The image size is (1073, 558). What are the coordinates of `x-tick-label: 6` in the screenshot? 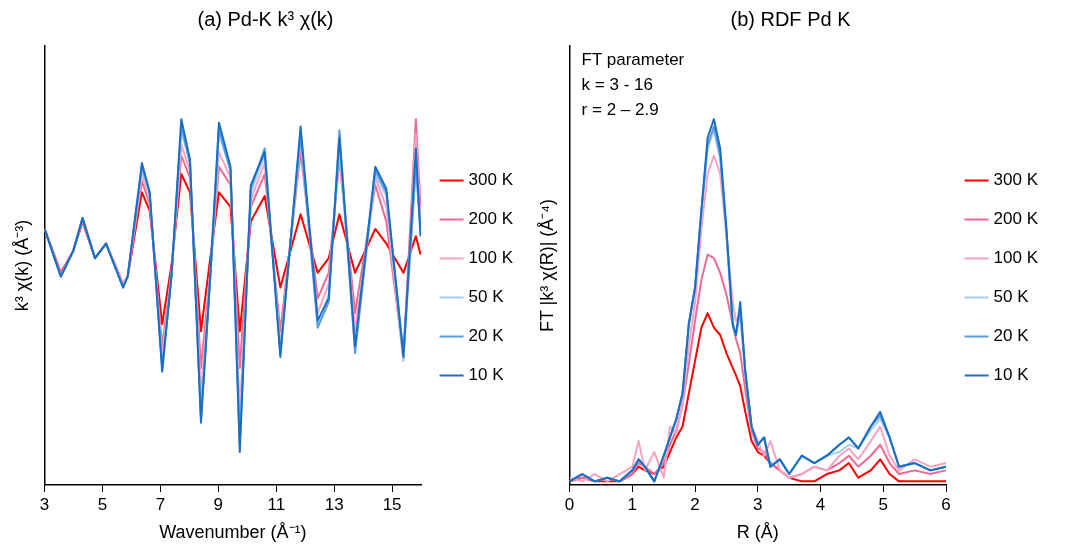 It's located at (946, 504).